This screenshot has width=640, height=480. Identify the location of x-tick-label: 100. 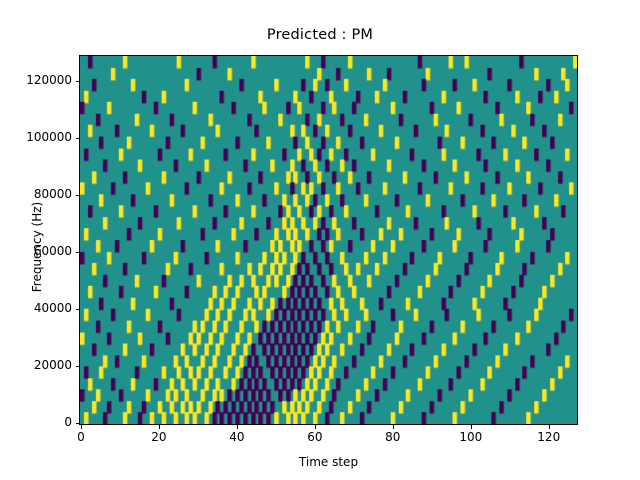
(471, 437).